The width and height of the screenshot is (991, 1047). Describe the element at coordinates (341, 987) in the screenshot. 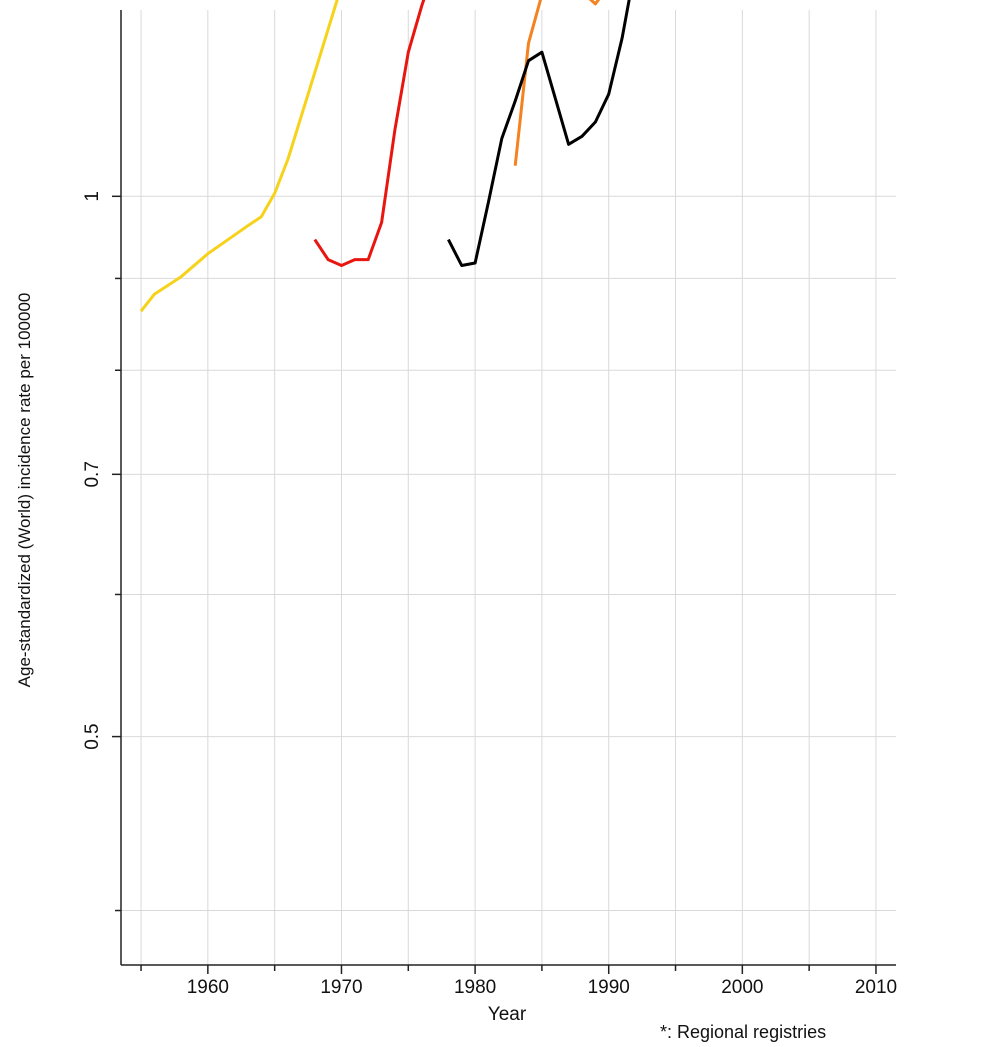

I see `x-tick-label: 1970` at that location.